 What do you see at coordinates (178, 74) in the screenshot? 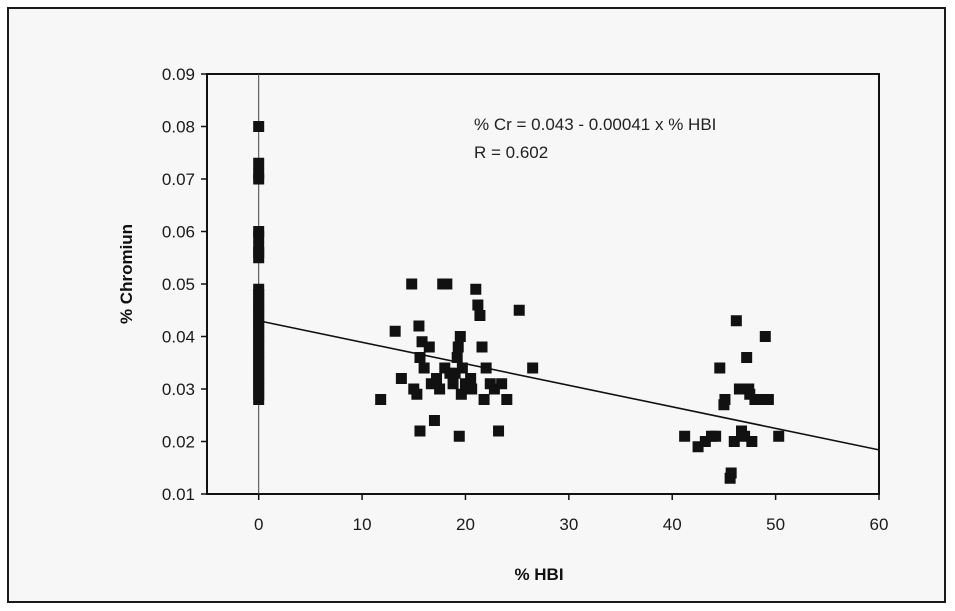
I see `y-tick-label: 0.09` at bounding box center [178, 74].